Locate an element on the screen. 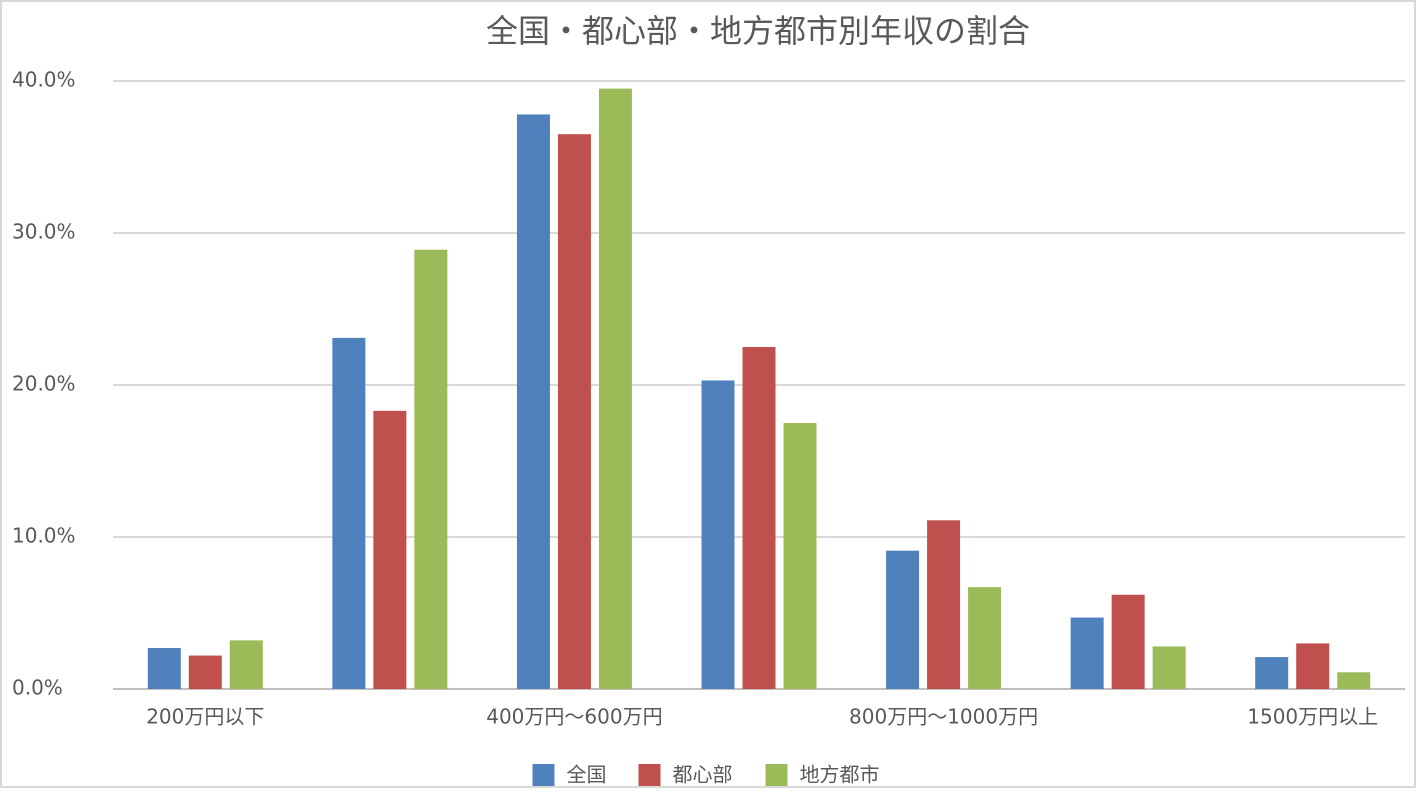 The image size is (1416, 800). x-tick-label: 1500万円以上 is located at coordinates (1312, 717).